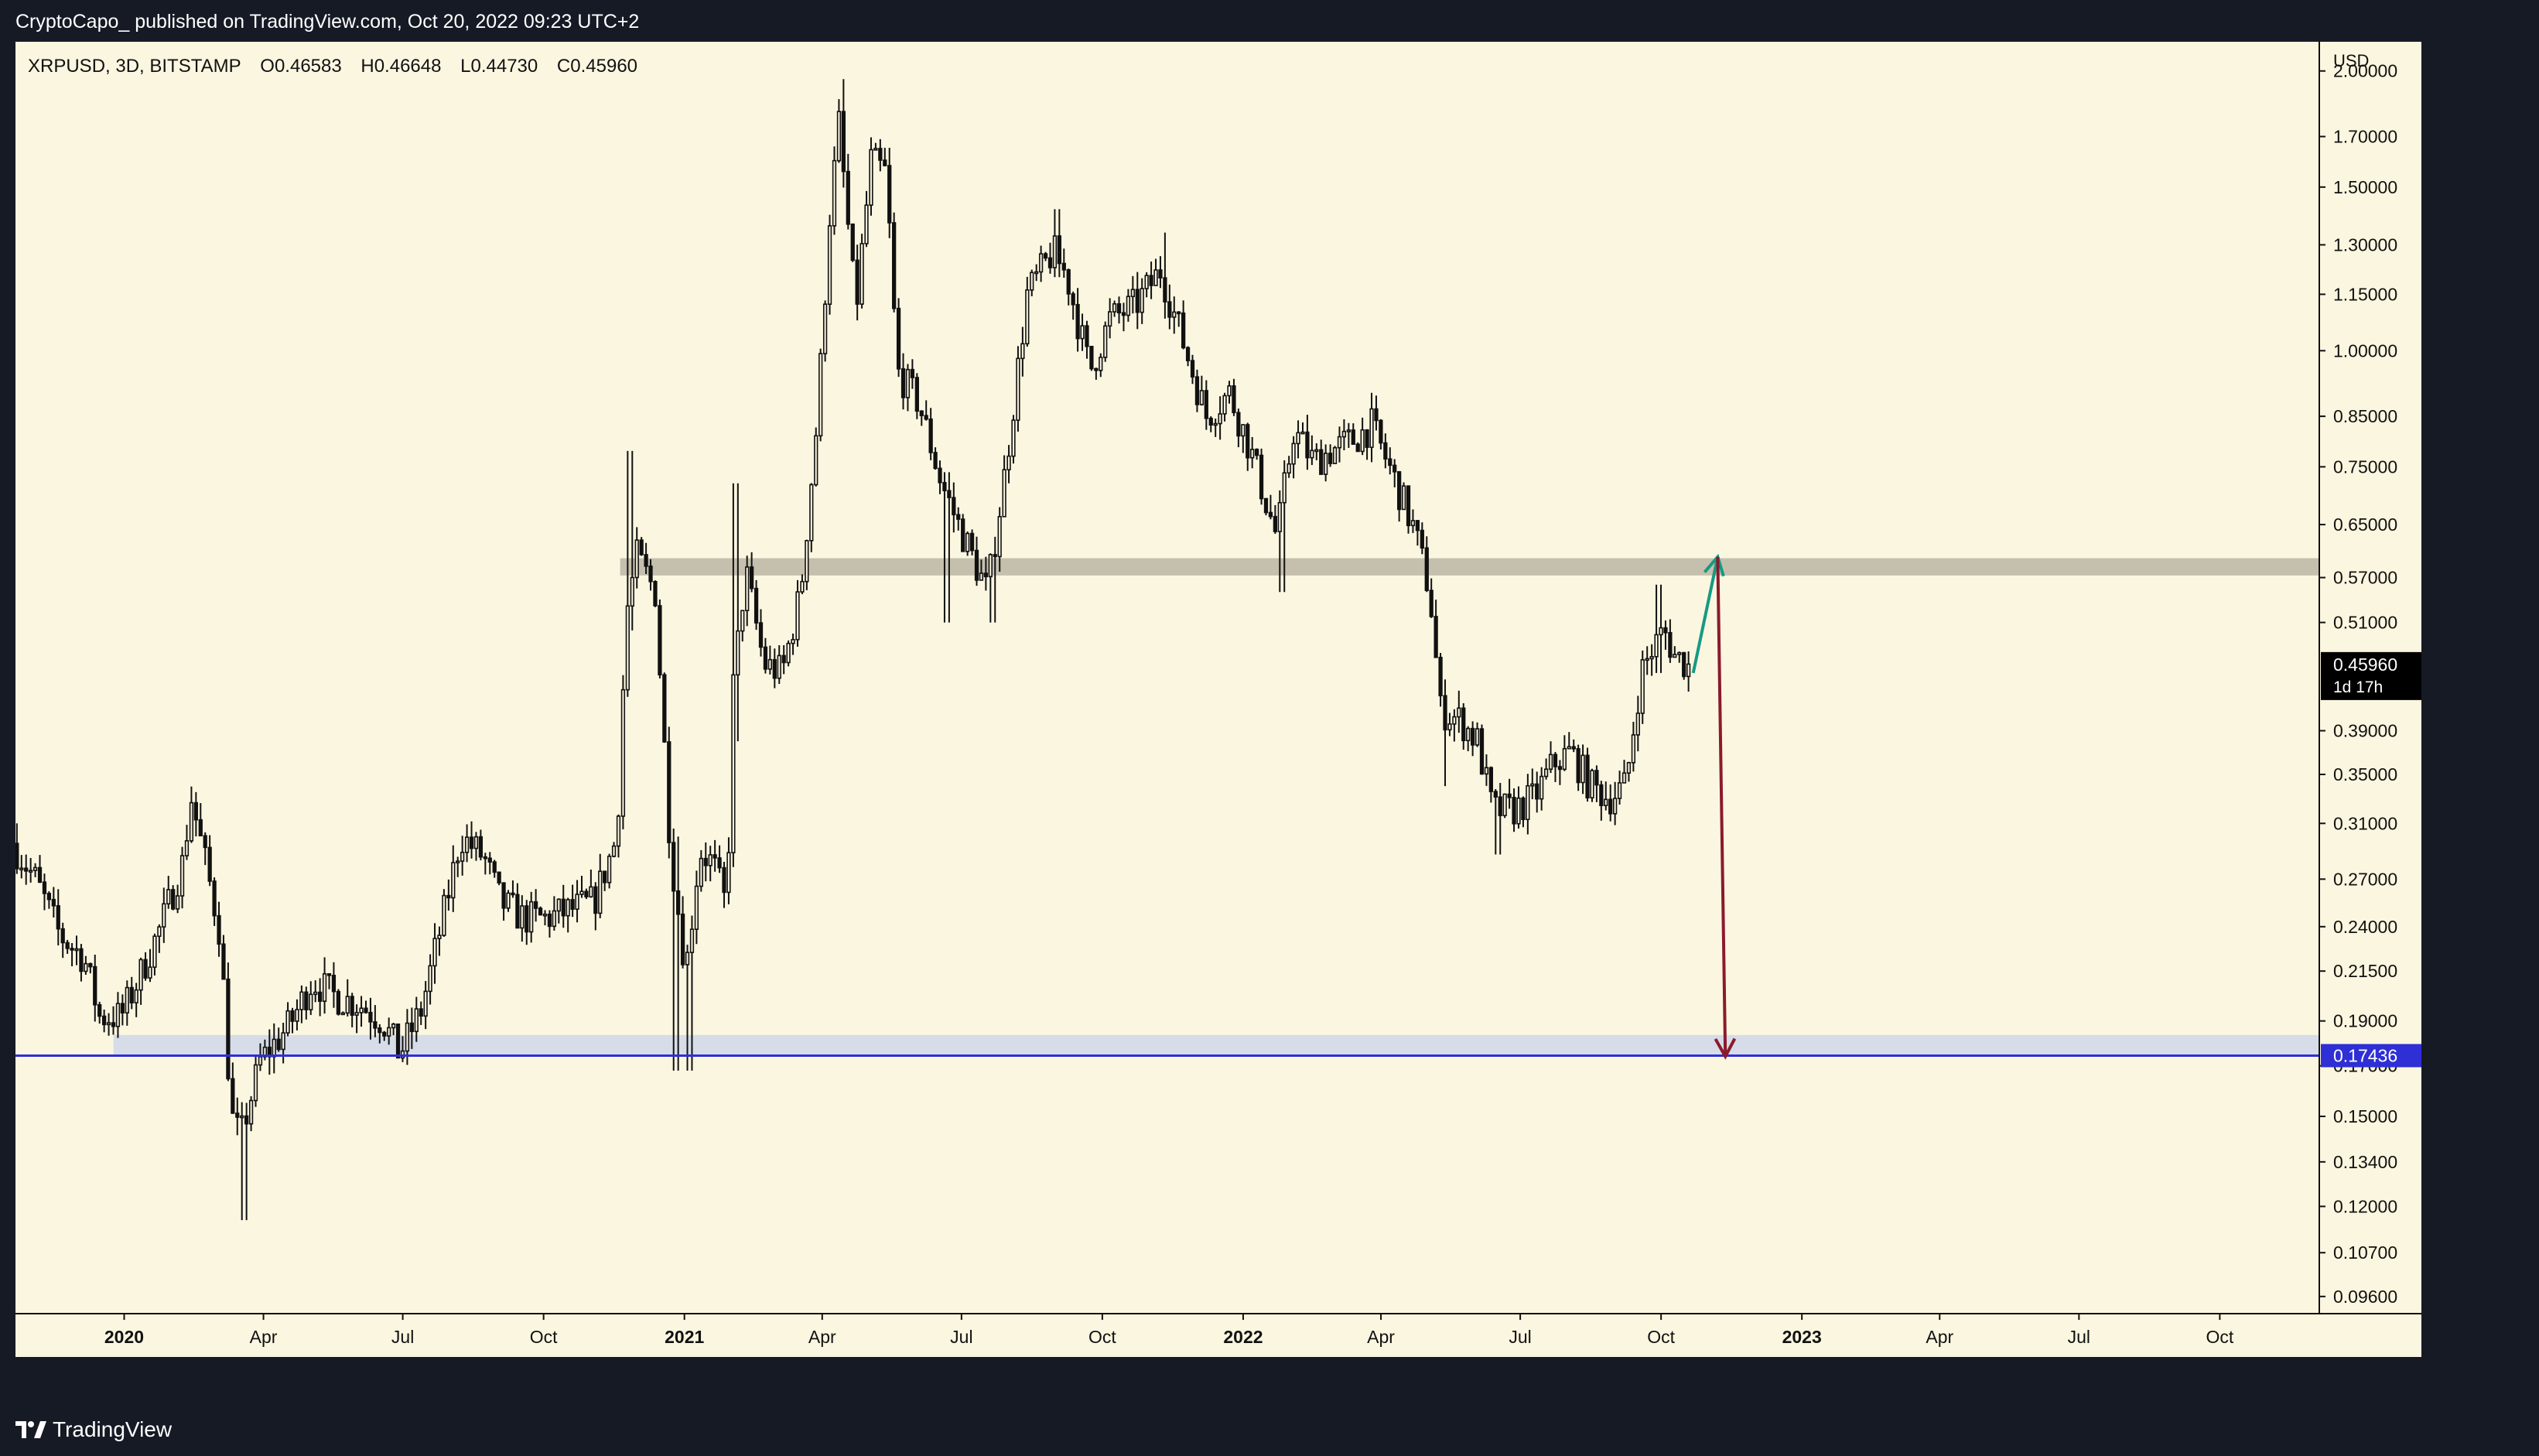 This screenshot has height=1456, width=2539. Describe the element at coordinates (1469, 567) in the screenshot. I see `resistance-zone` at that location.